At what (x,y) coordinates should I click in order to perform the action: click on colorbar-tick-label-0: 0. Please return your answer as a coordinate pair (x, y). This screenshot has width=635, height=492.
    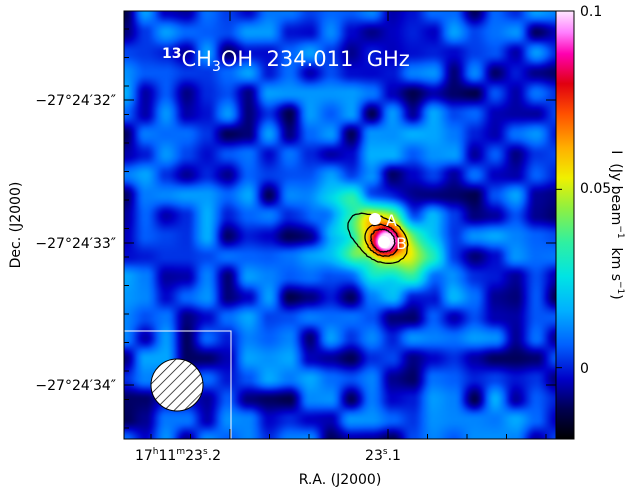
    Looking at the image, I should click on (584, 369).